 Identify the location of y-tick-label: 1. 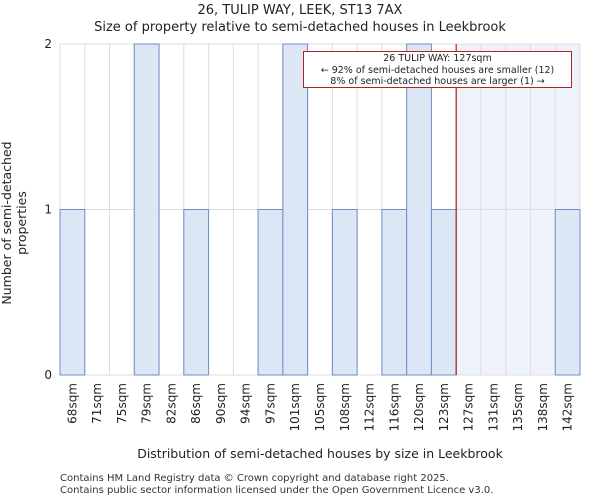
(48, 210).